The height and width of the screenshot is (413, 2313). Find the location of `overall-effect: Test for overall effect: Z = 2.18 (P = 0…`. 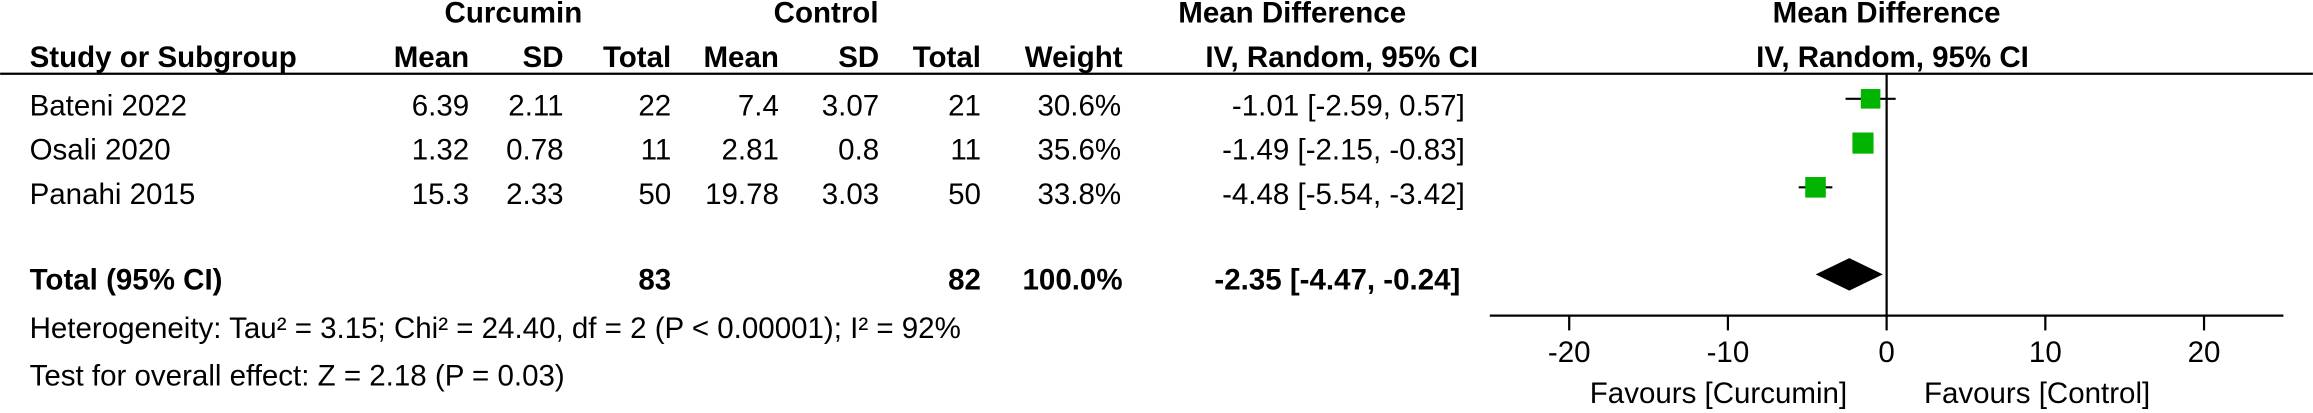

overall-effect: Test for overall effect: Z = 2.18 (P = 0… is located at coordinates (297, 375).